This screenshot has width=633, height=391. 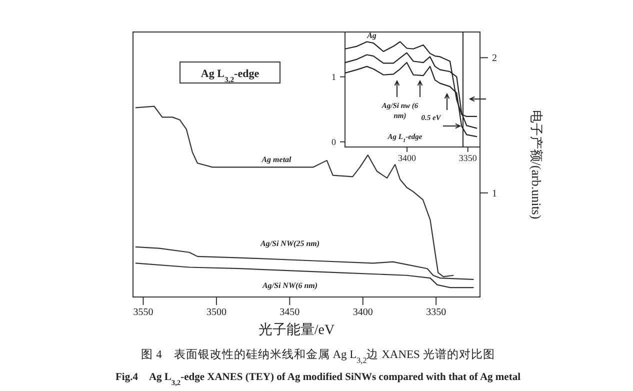 What do you see at coordinates (318, 355) in the screenshot?
I see `caption: 图 4 表面银改性的硅纳米线和金属 Ag L$_{3,2}$边 XANES 光谱的对比图` at bounding box center [318, 355].